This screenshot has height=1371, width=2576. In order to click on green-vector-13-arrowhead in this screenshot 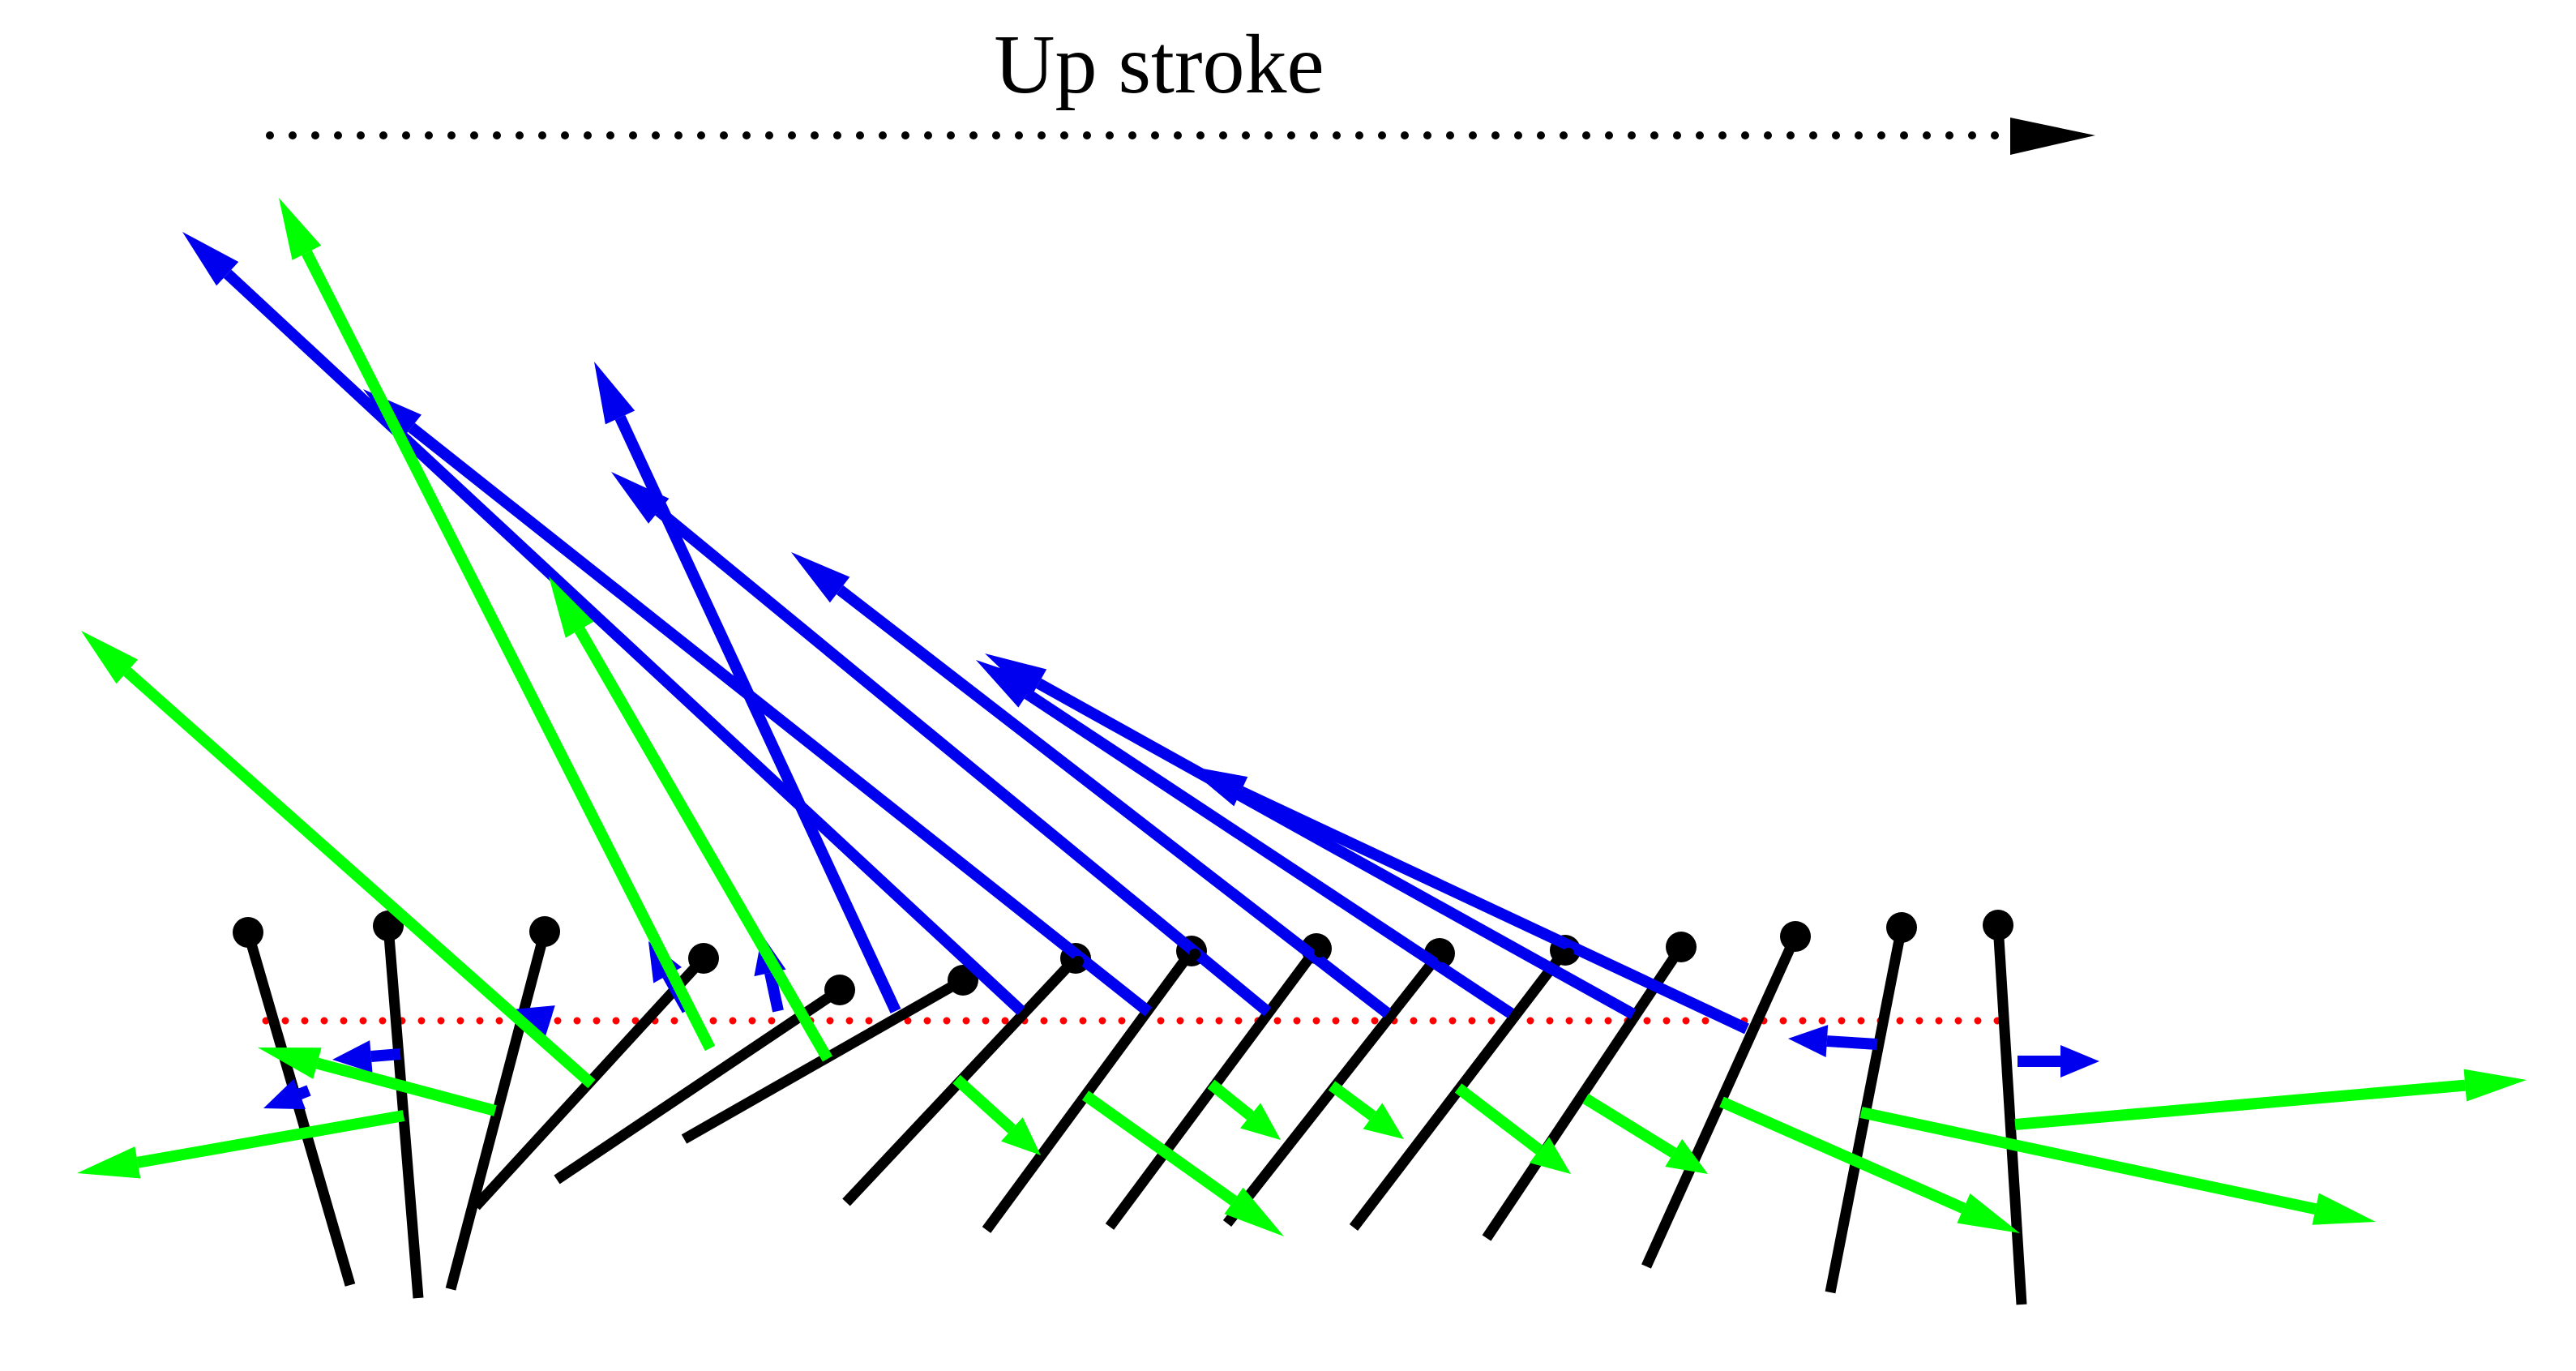, I will do `click(2344, 1209)`.